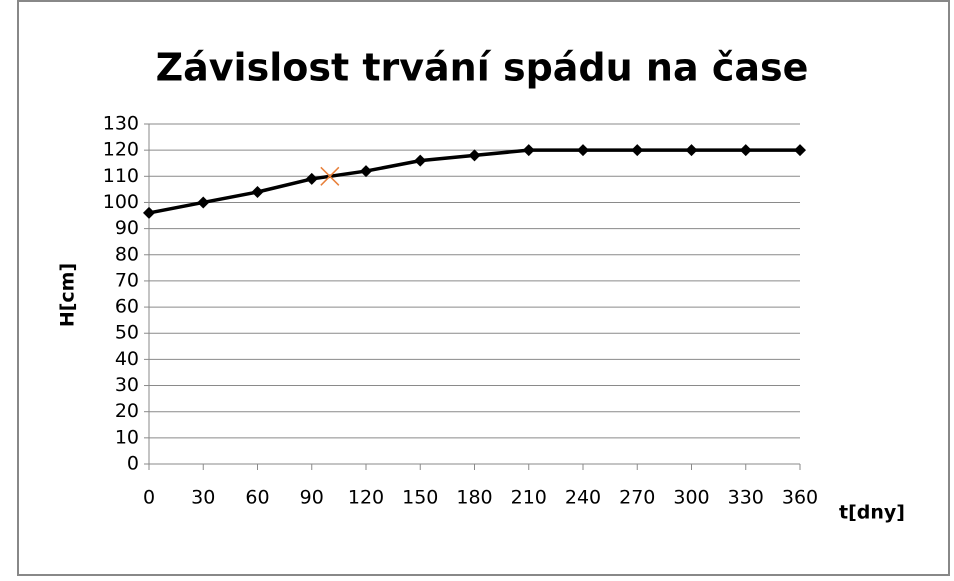 The width and height of the screenshot is (954, 581). Describe the element at coordinates (127, 359) in the screenshot. I see `y-tick-label: 40` at that location.